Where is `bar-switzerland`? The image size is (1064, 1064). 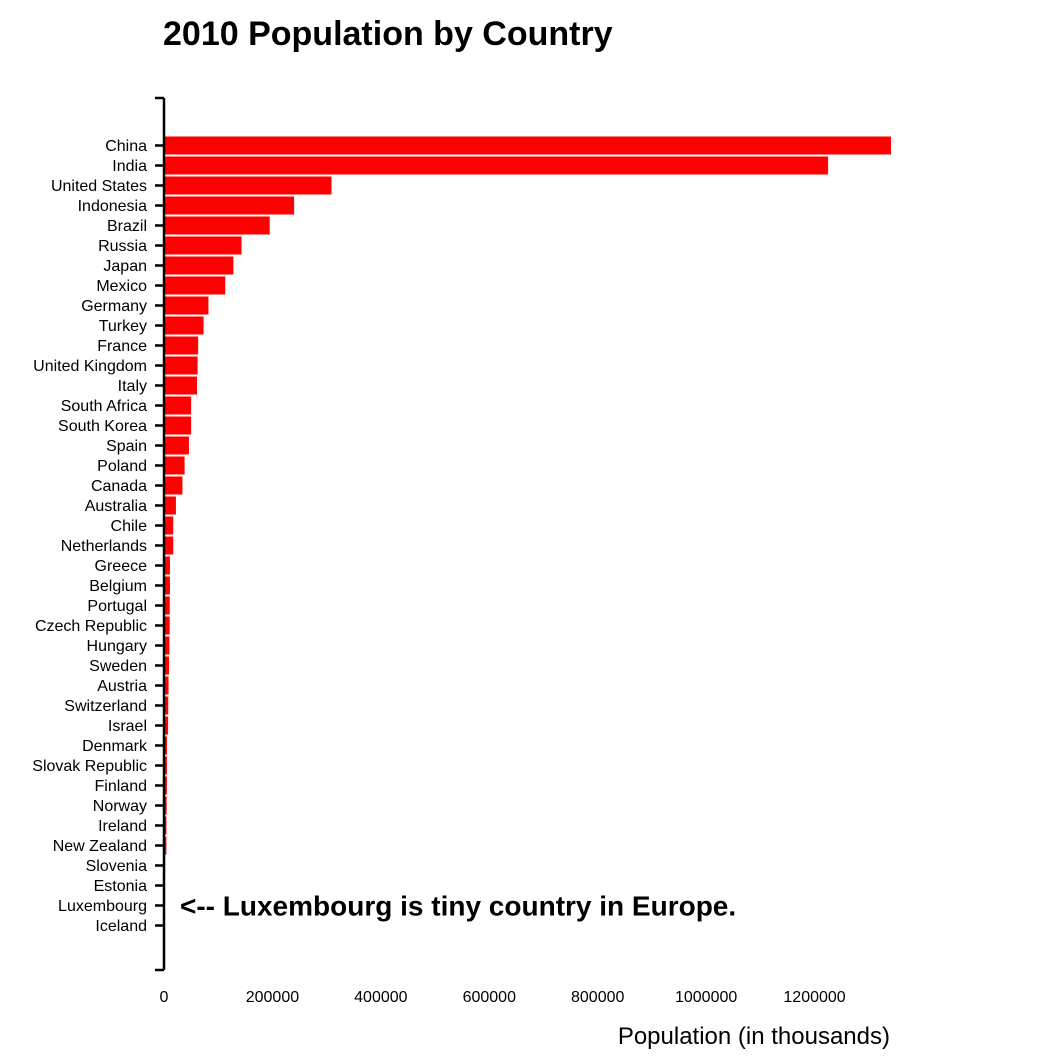
bar-switzerland is located at coordinates (166, 705).